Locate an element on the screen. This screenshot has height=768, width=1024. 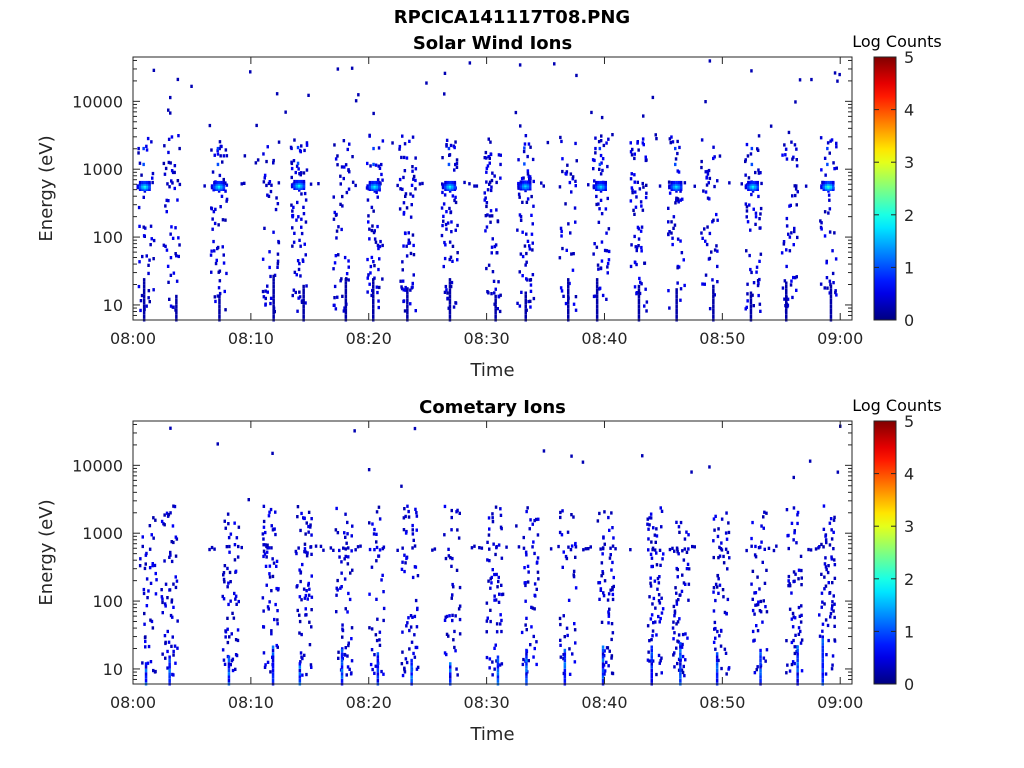
page-title: RPCICA141117T08.PNG is located at coordinates (512, 17).